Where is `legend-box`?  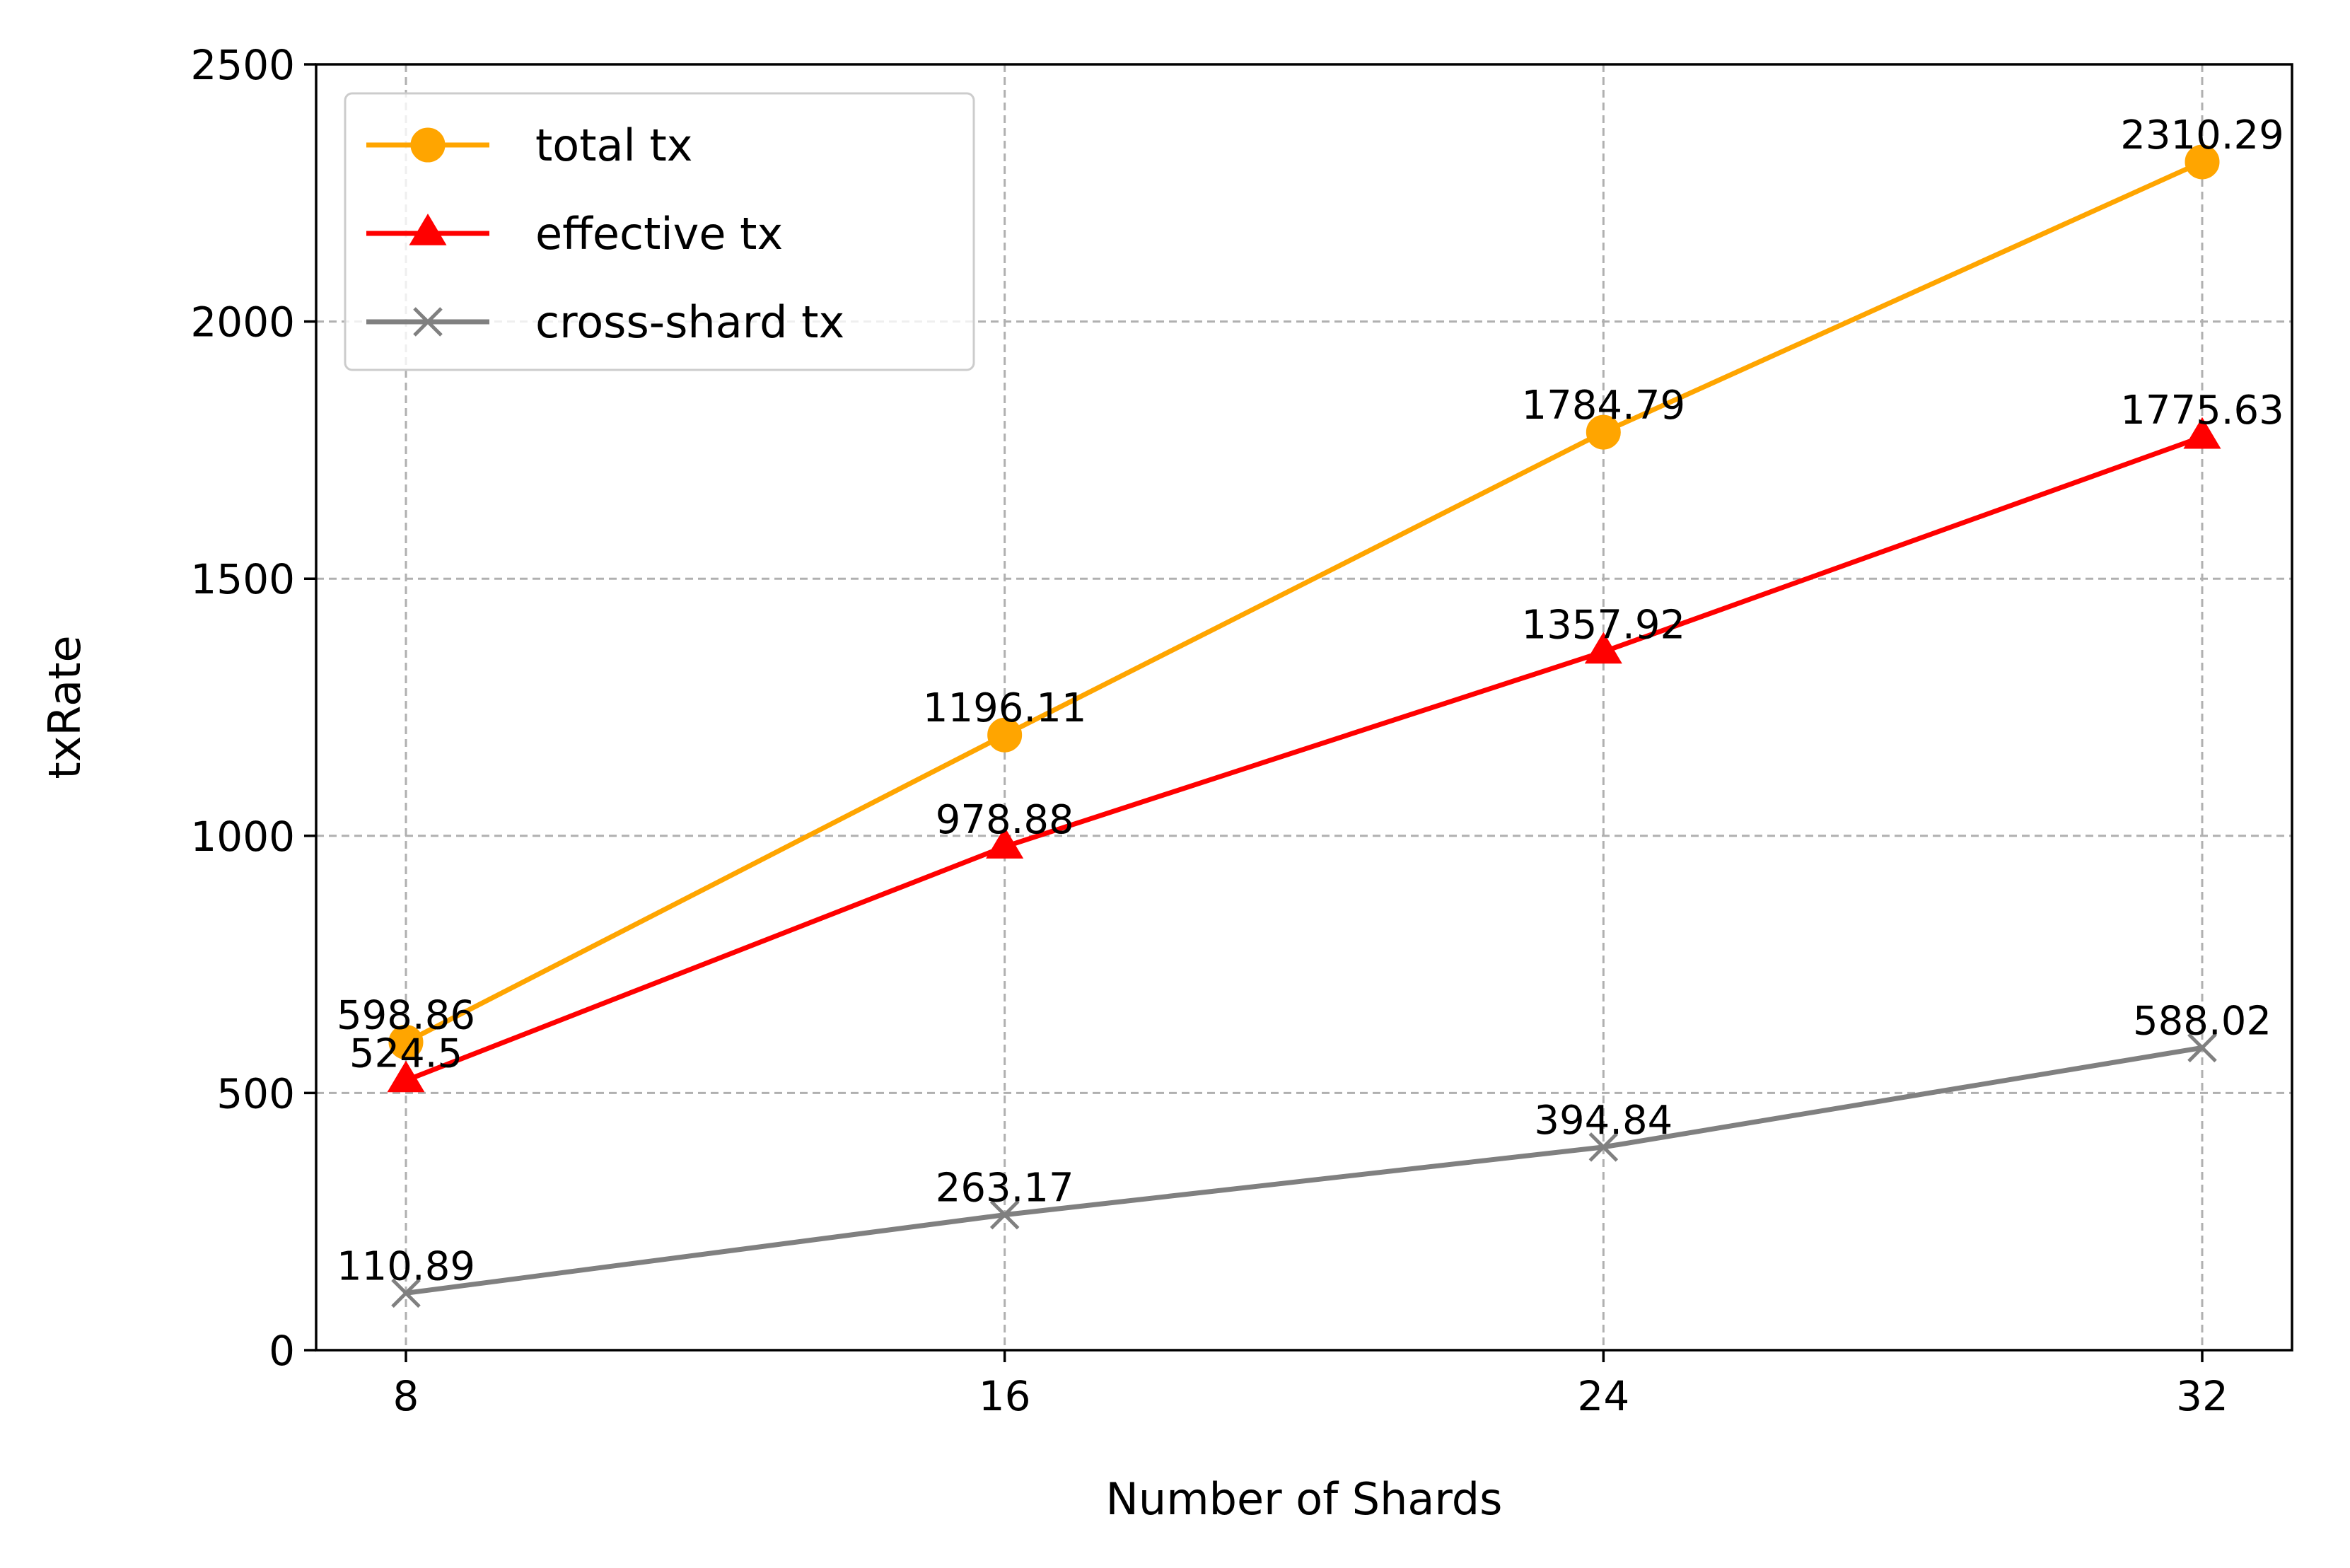
legend-box is located at coordinates (659, 231).